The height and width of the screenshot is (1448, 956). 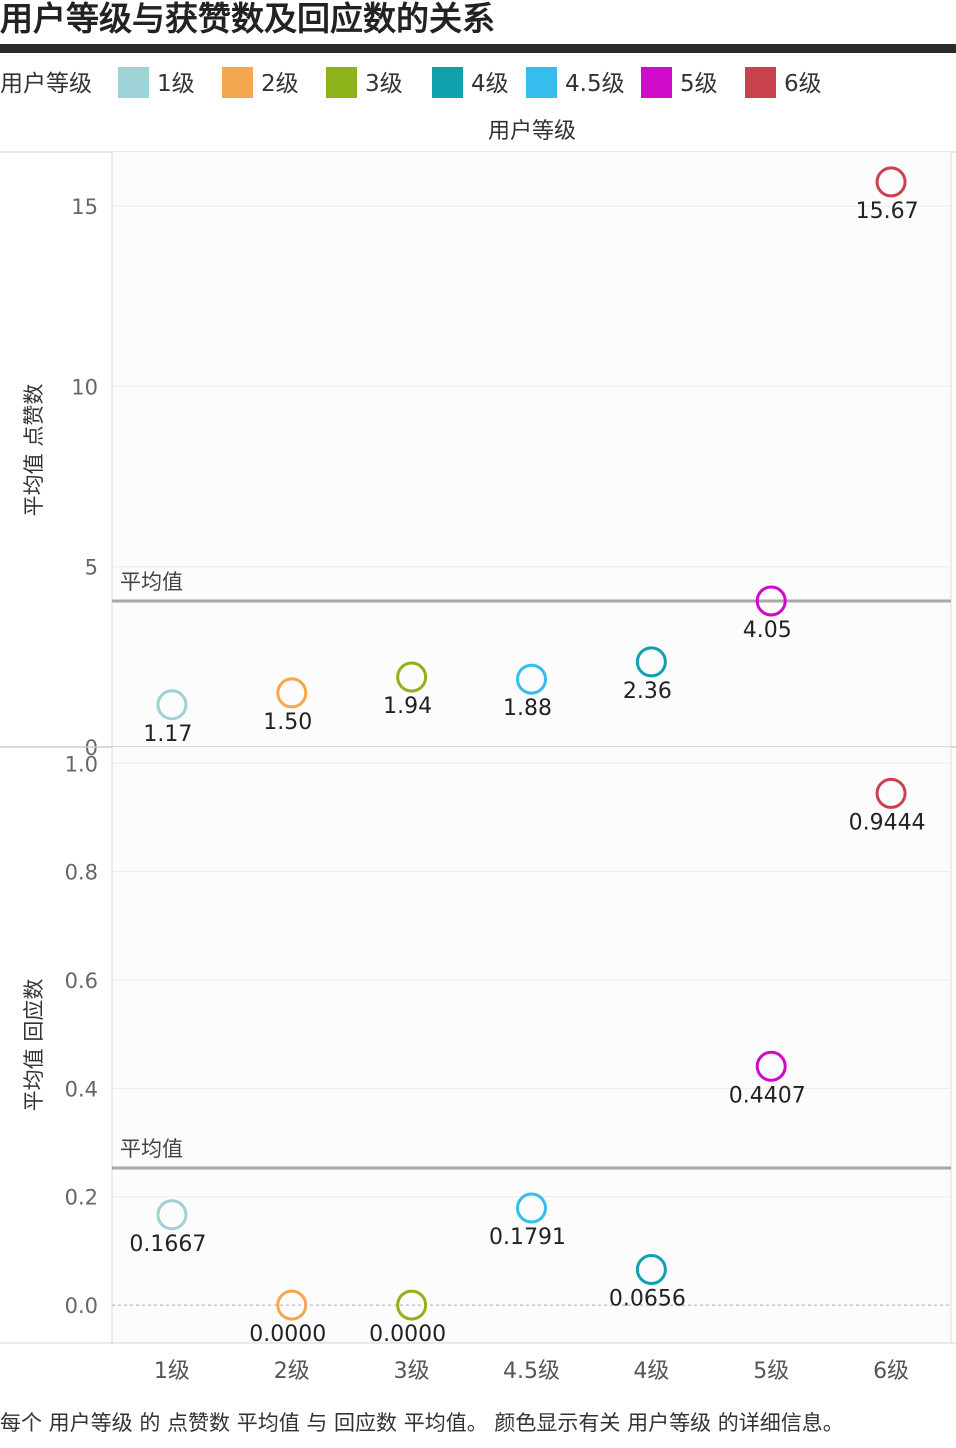 What do you see at coordinates (699, 84) in the screenshot?
I see `legend-item-label: 5级` at bounding box center [699, 84].